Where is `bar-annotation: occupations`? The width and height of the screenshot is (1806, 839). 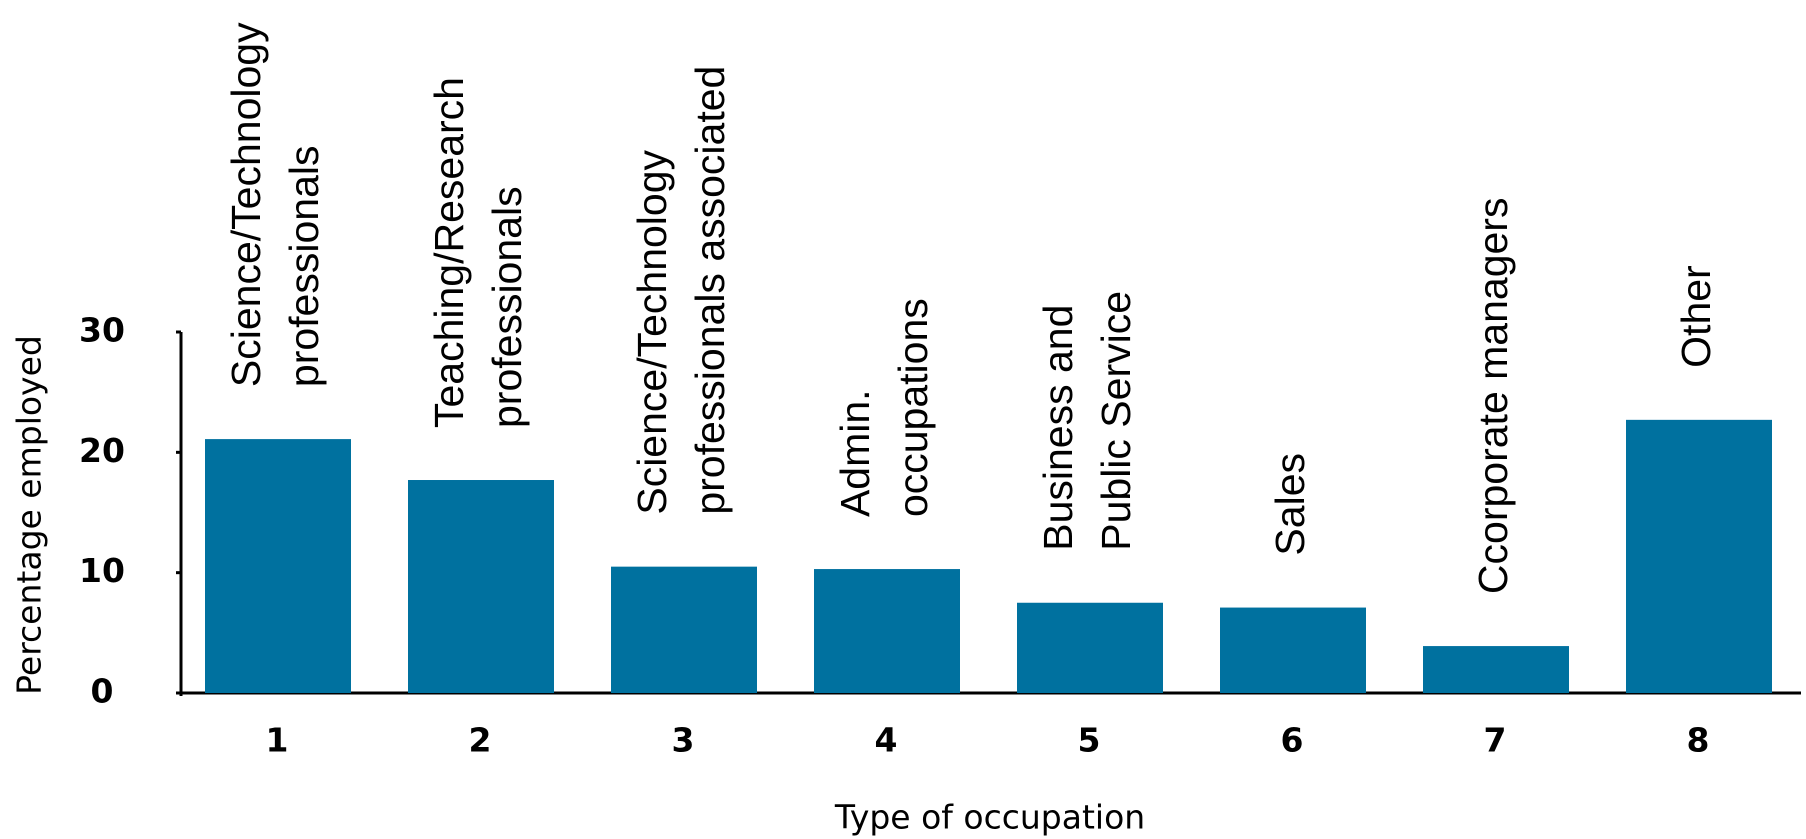
bar-annotation: occupations is located at coordinates (913, 407).